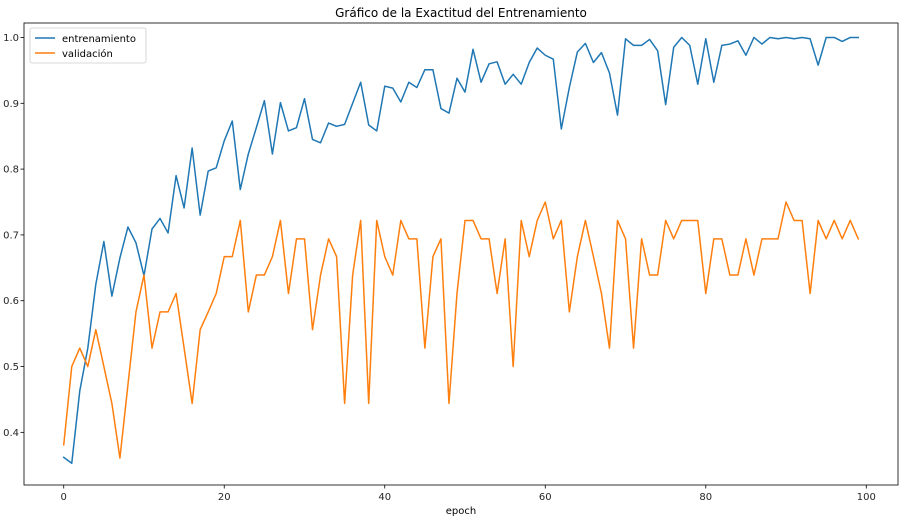 Image resolution: width=899 pixels, height=519 pixels. Describe the element at coordinates (11, 38) in the screenshot. I see `y-tick-label: 1.0` at that location.